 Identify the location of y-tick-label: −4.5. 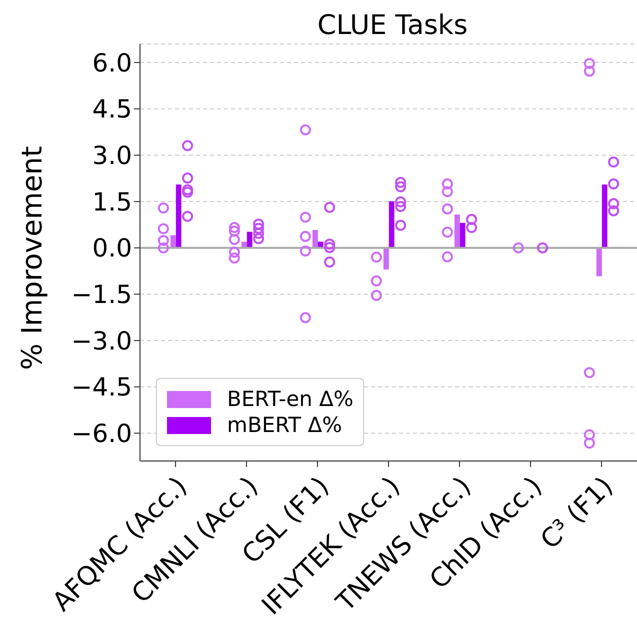
(101, 387).